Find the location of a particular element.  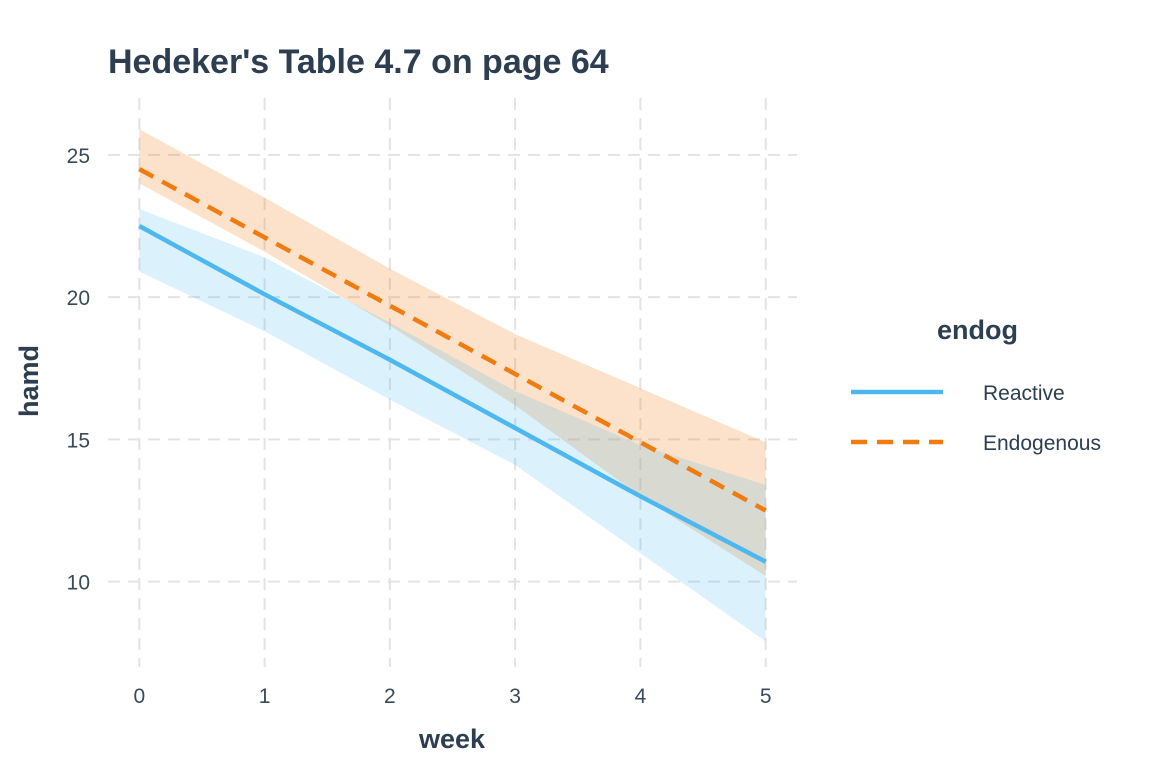

x-tick-label: 3 is located at coordinates (515, 696).